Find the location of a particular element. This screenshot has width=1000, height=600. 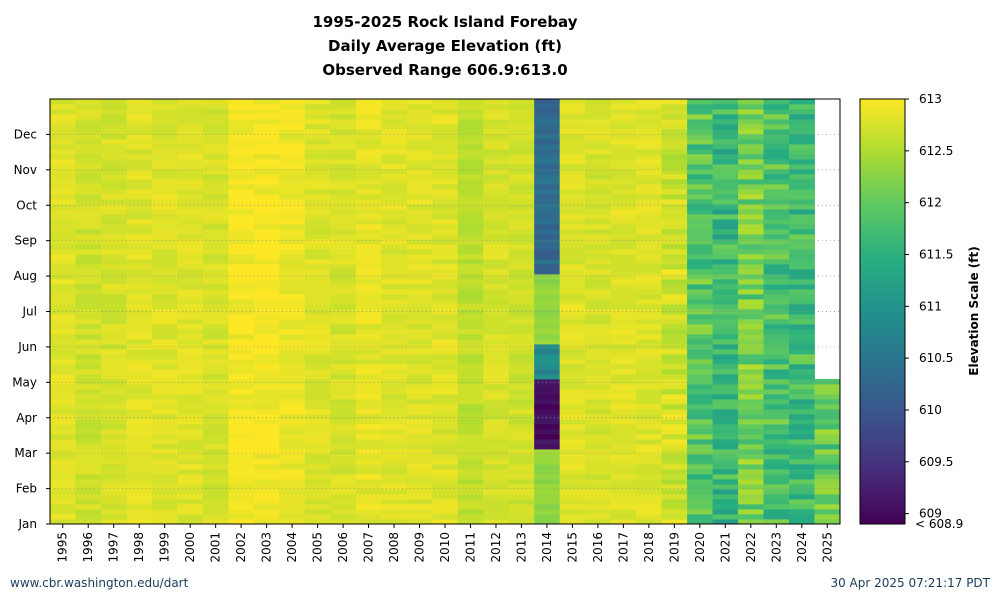

heatmap-column-2024 is located at coordinates (802, 312).